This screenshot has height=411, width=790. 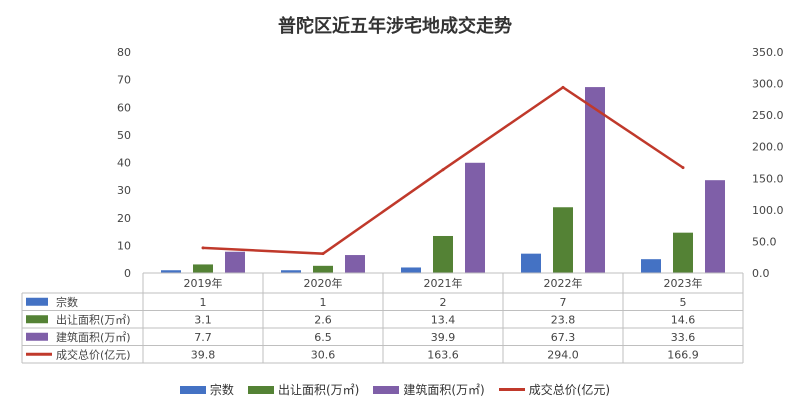 What do you see at coordinates (683, 283) in the screenshot?
I see `category-label: 2023年` at bounding box center [683, 283].